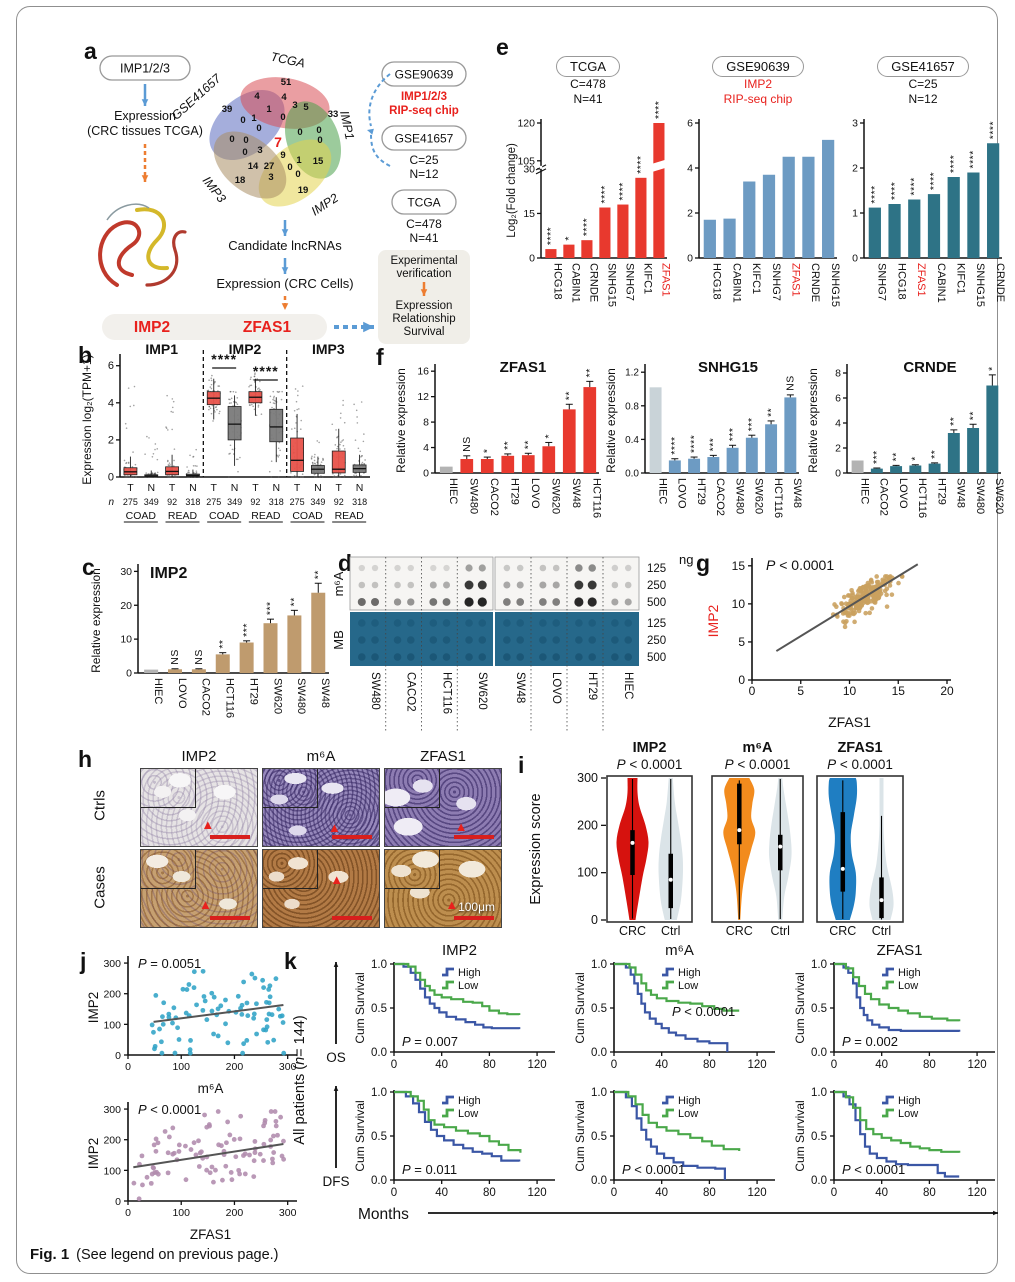 Image resolution: width=1015 pixels, height=1282 pixels. I want to click on svg-text: 8, so click(426, 423).